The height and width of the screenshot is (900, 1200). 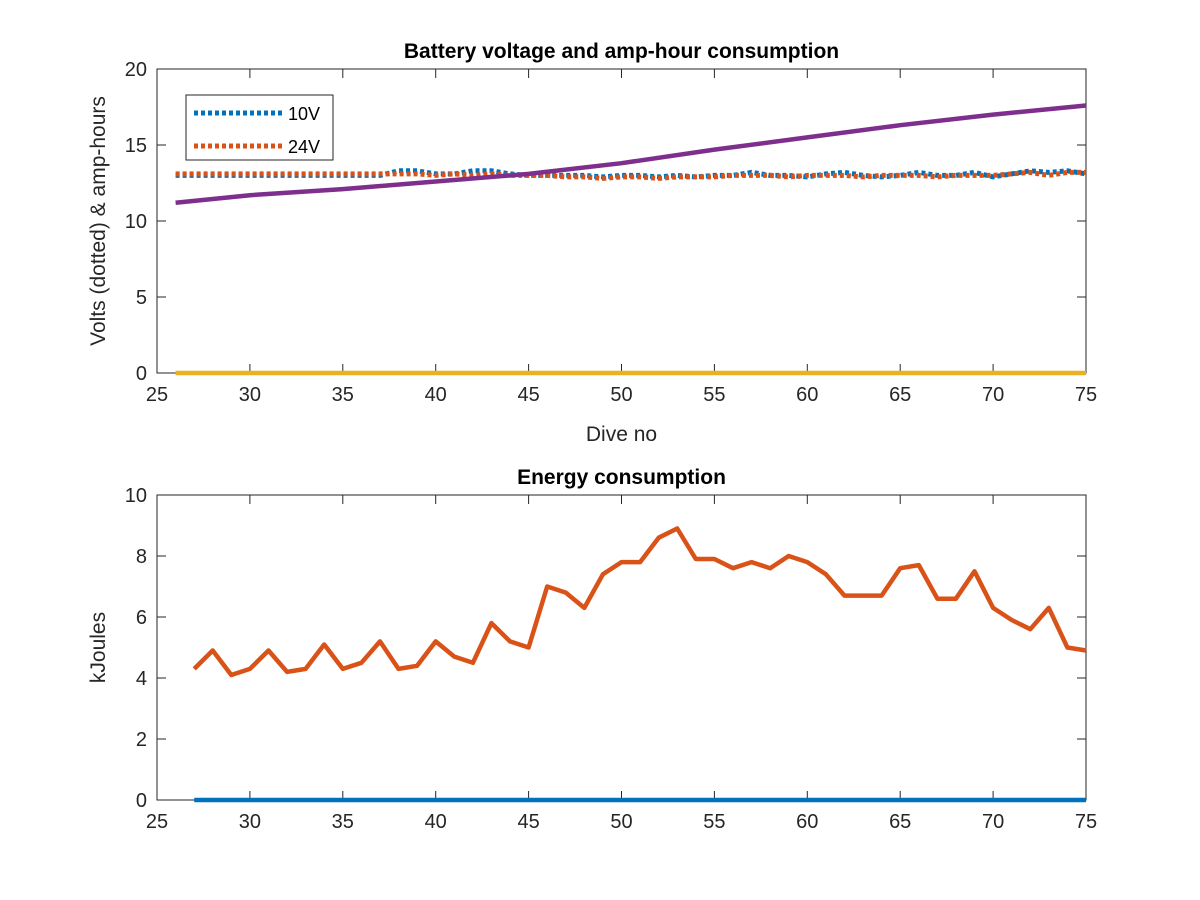 What do you see at coordinates (304, 114) in the screenshot?
I see `legend-label-10v: 10V` at bounding box center [304, 114].